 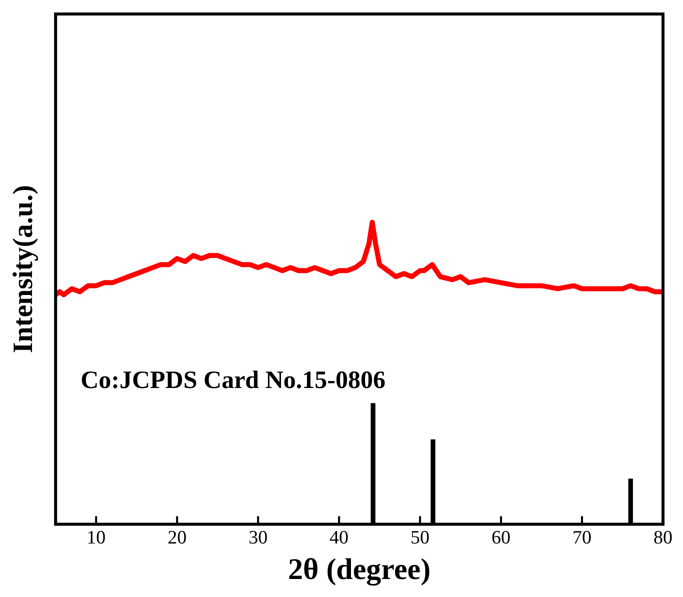 What do you see at coordinates (24, 269) in the screenshot?
I see `y-axis-title: Intensity(a.u.)` at bounding box center [24, 269].